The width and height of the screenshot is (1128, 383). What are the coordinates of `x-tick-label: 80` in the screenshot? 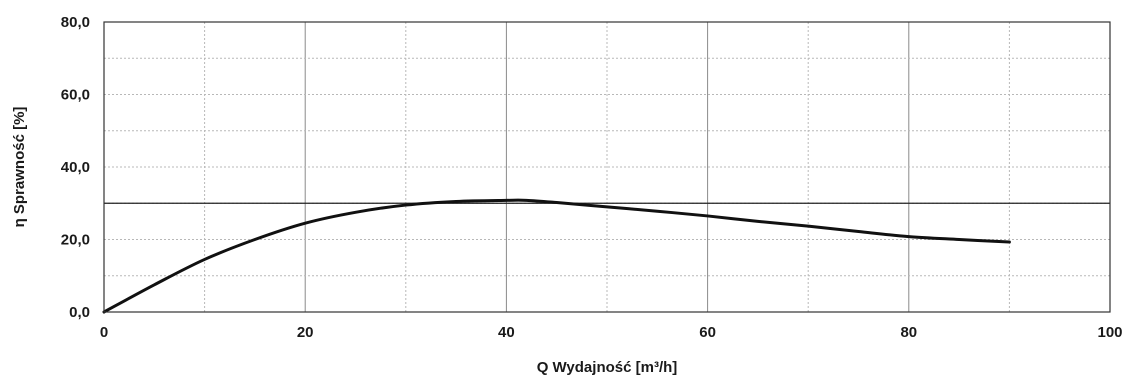 It's located at (908, 332).